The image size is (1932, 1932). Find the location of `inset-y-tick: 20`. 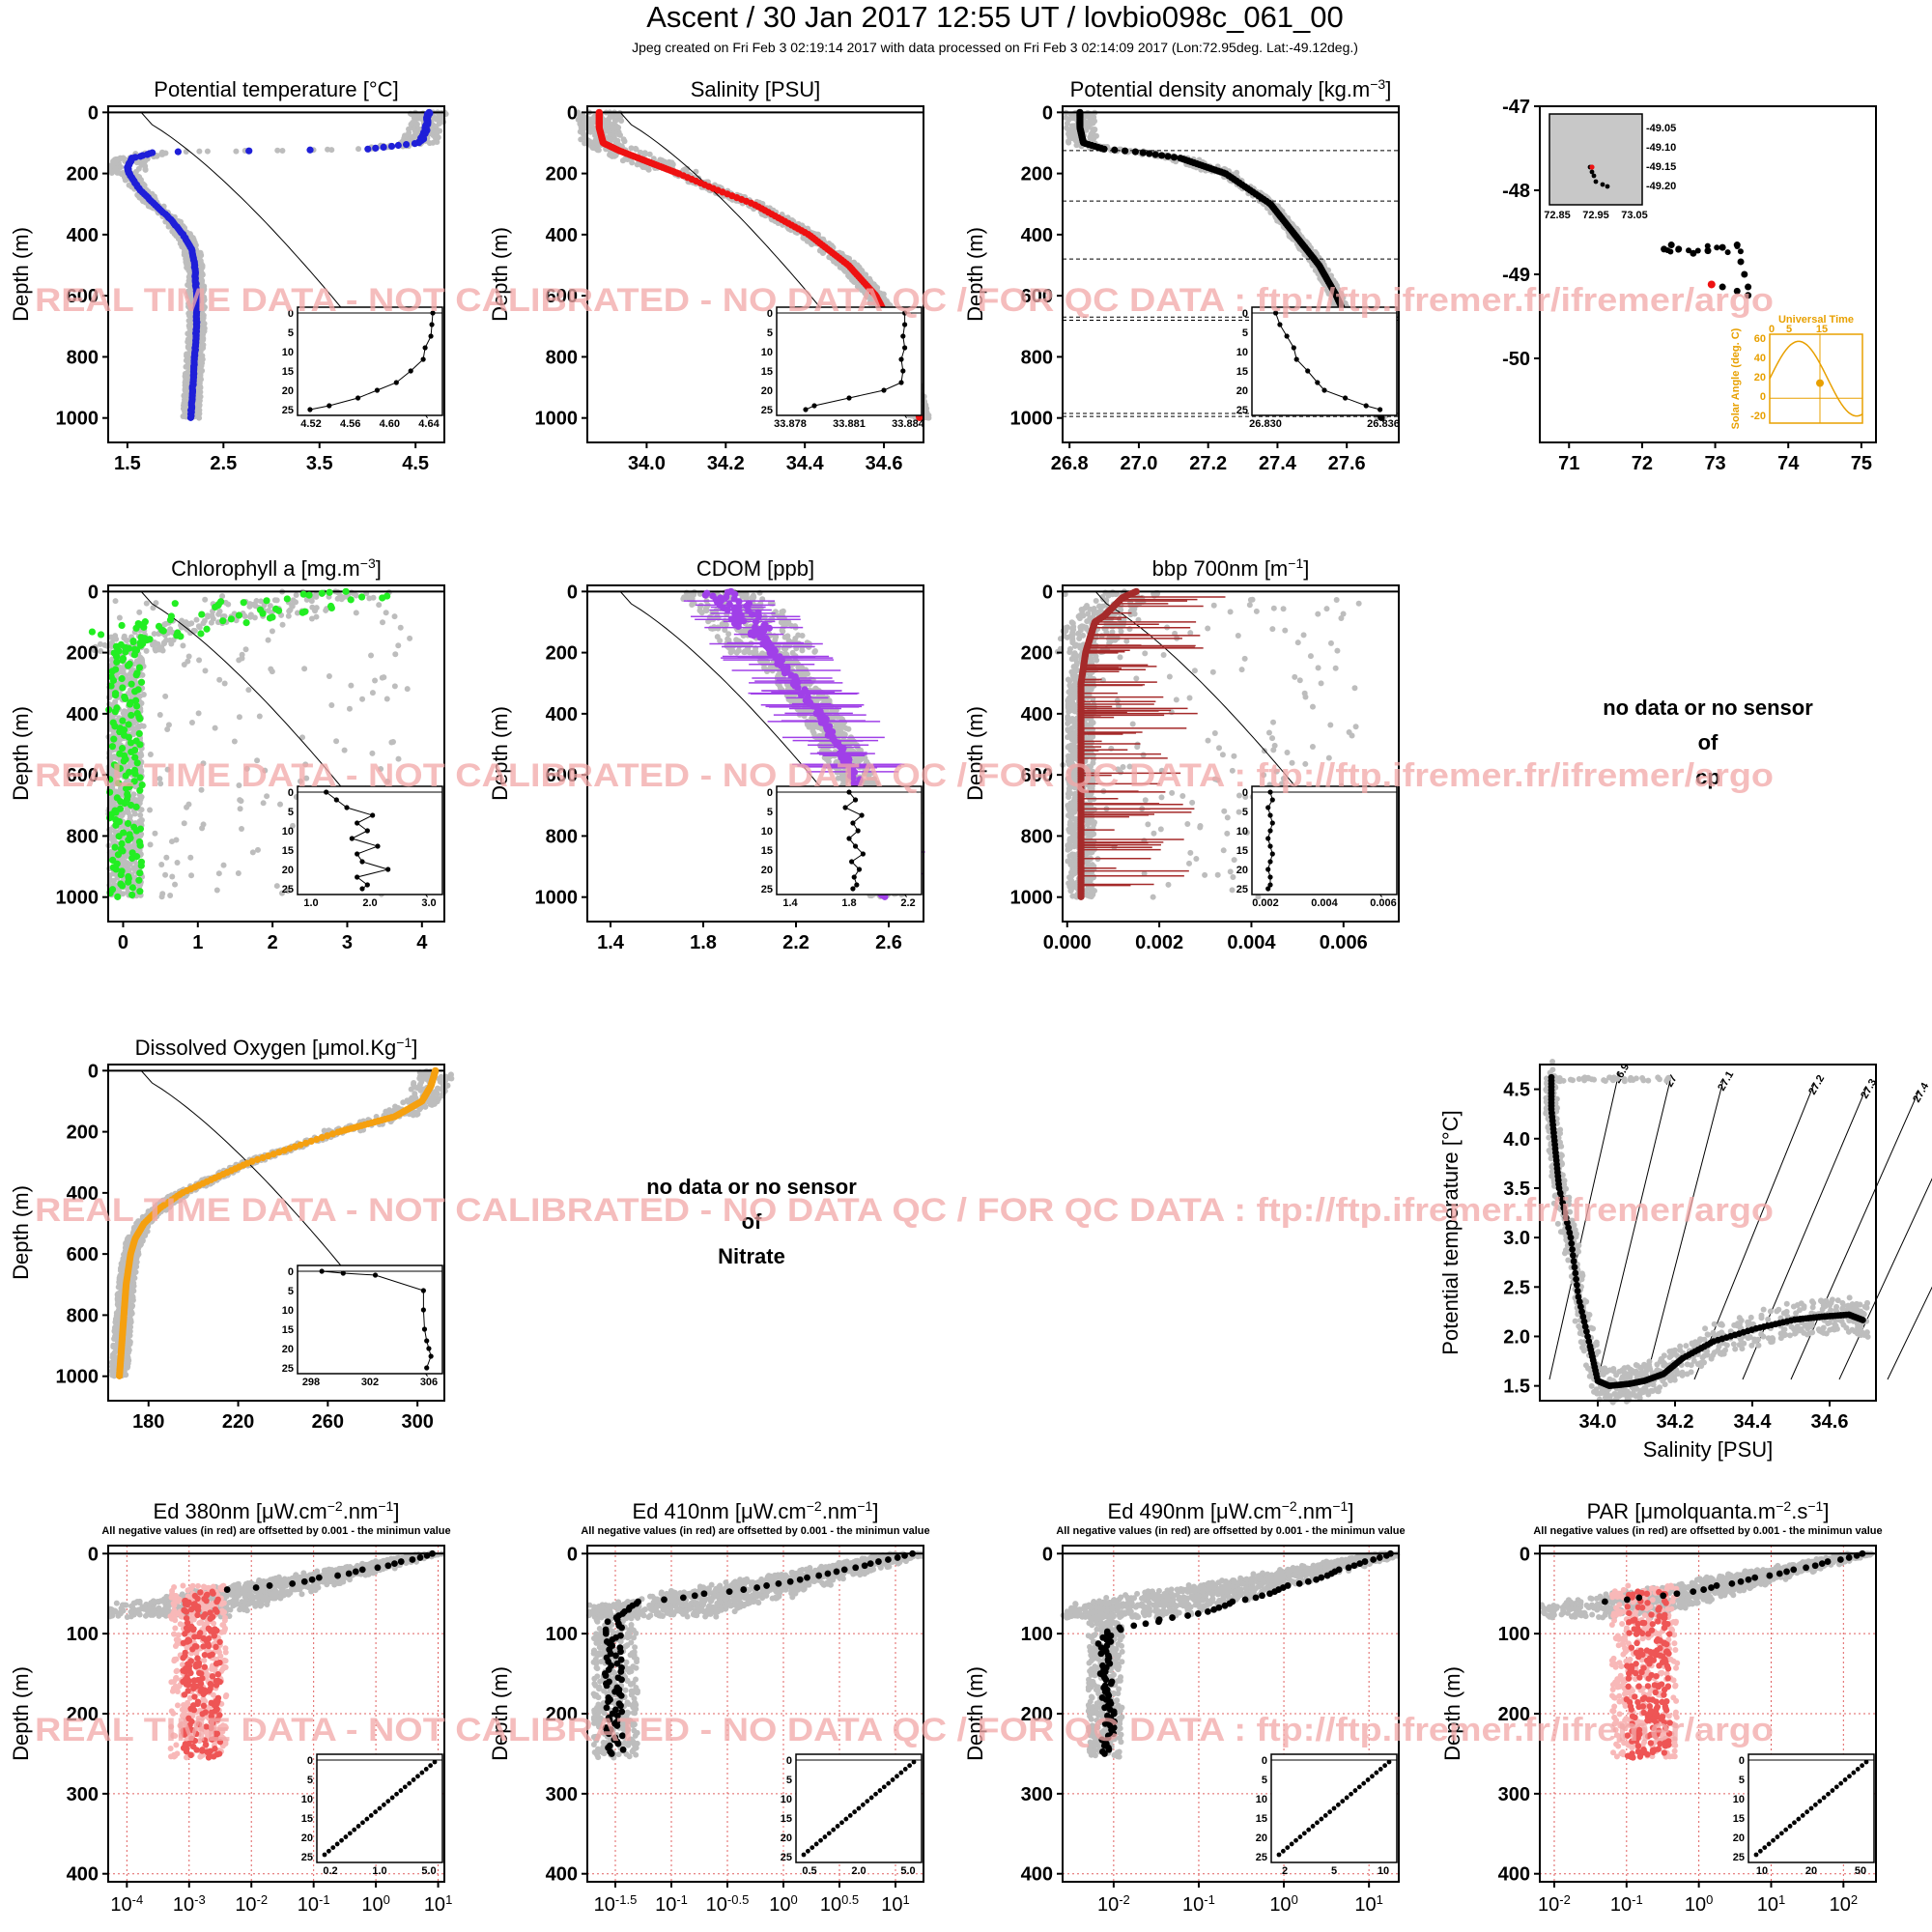

inset-y-tick: 20 is located at coordinates (767, 391).